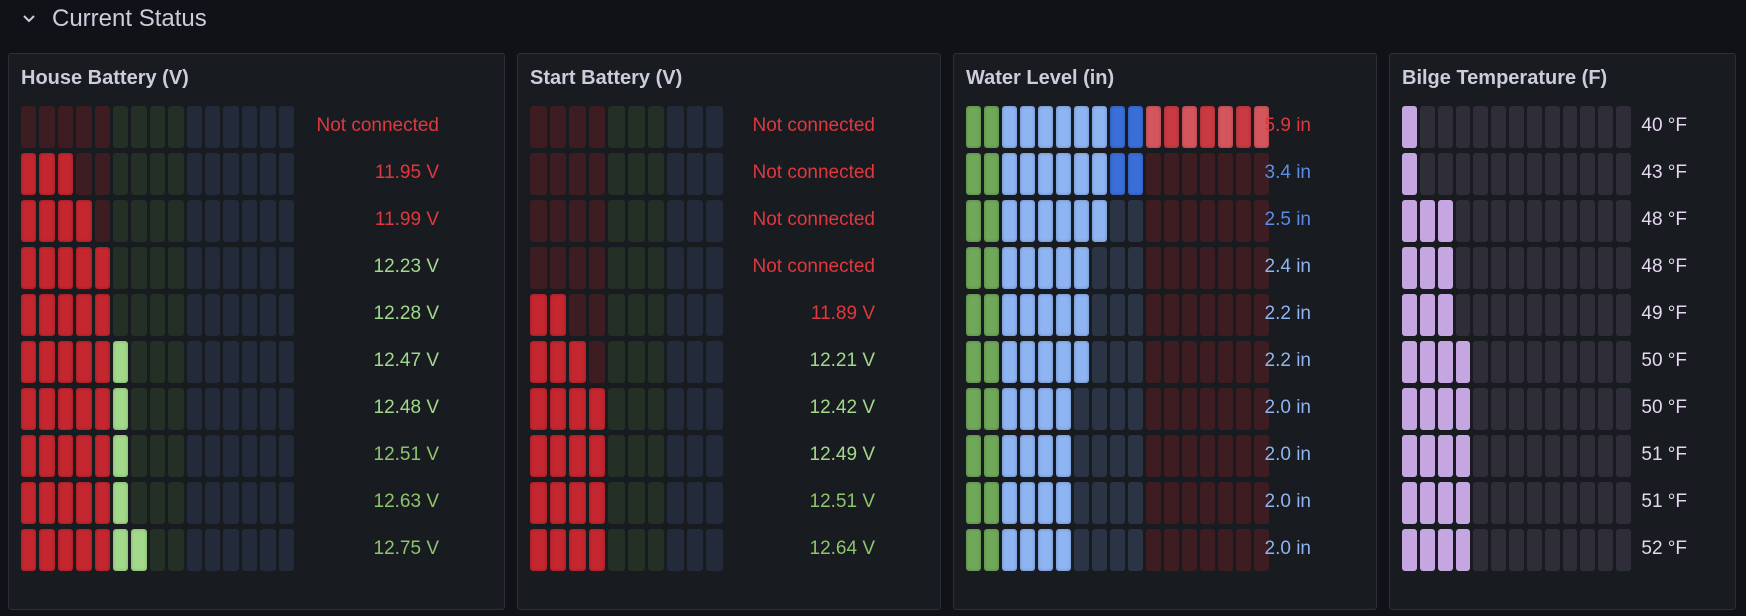 This screenshot has height=616, width=1746. What do you see at coordinates (873, 22) in the screenshot?
I see `row-header: Current Status` at bounding box center [873, 22].